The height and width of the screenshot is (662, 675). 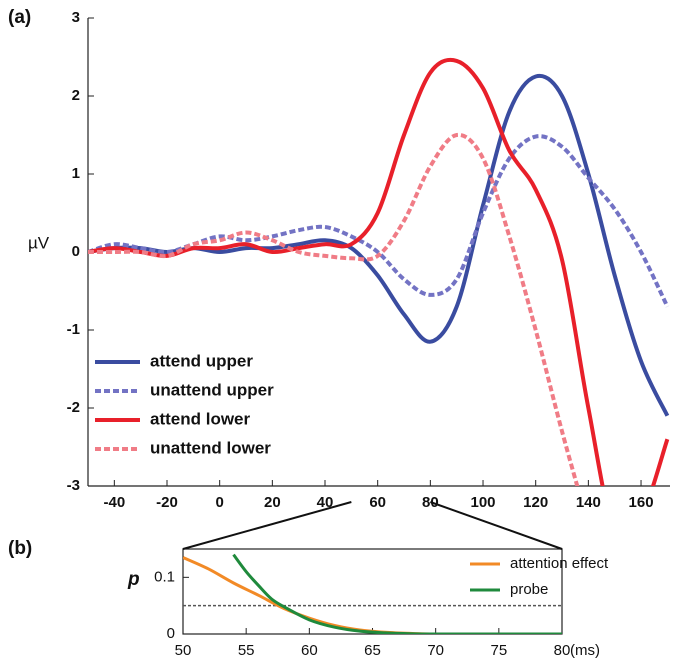 I want to click on y-tick-label: -2, so click(x=73, y=407).